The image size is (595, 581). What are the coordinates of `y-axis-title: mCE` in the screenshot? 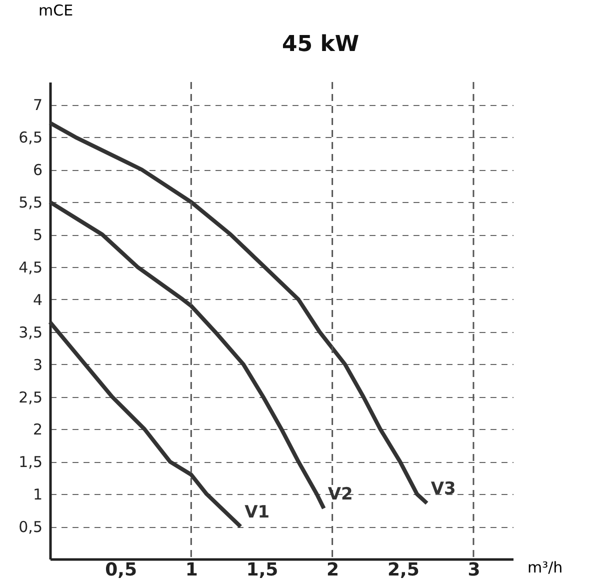 It's located at (56, 11).